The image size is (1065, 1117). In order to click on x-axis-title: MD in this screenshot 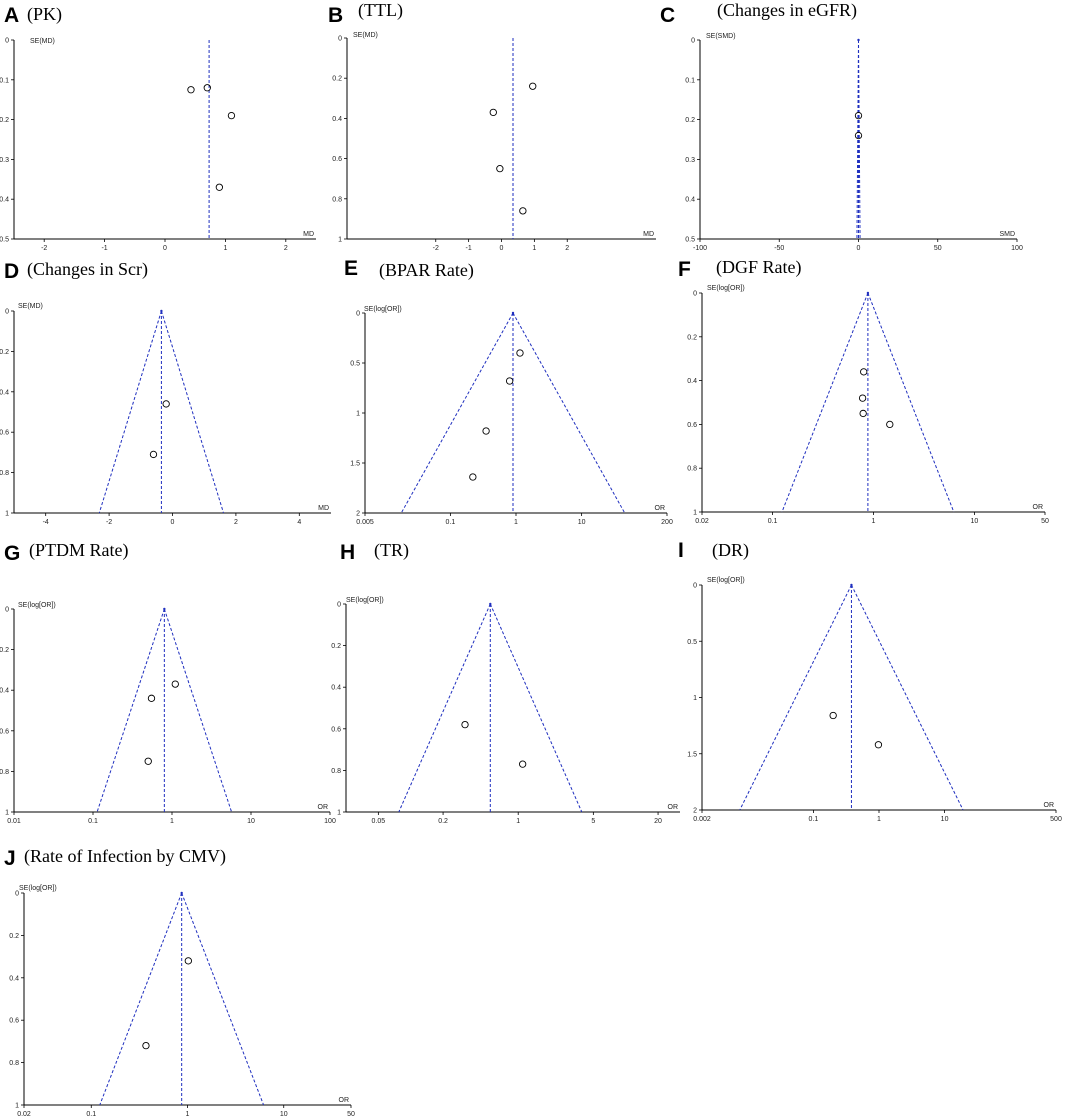, I will do `click(323, 508)`.